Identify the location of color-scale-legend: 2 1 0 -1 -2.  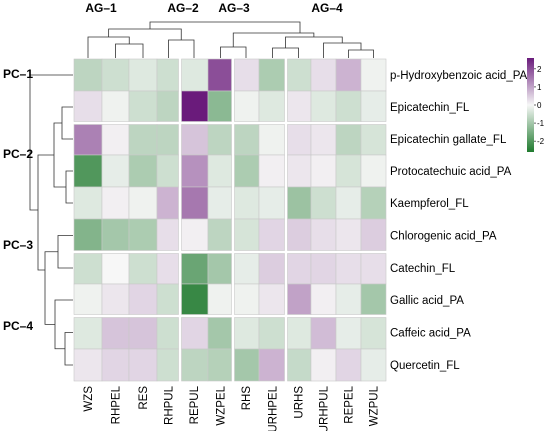
(536, 105).